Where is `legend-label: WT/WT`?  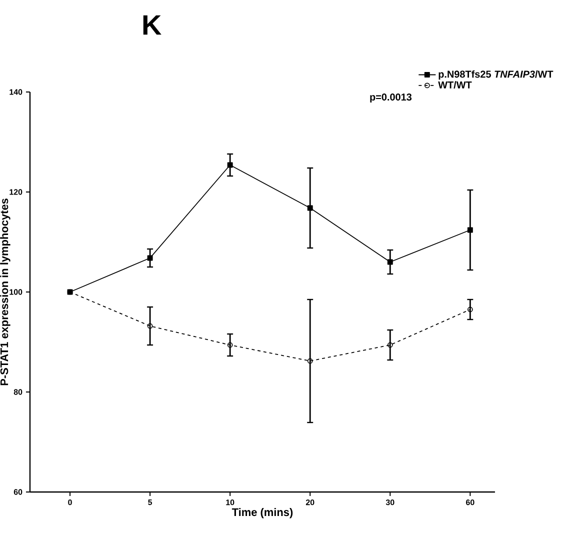 legend-label: WT/WT is located at coordinates (455, 85).